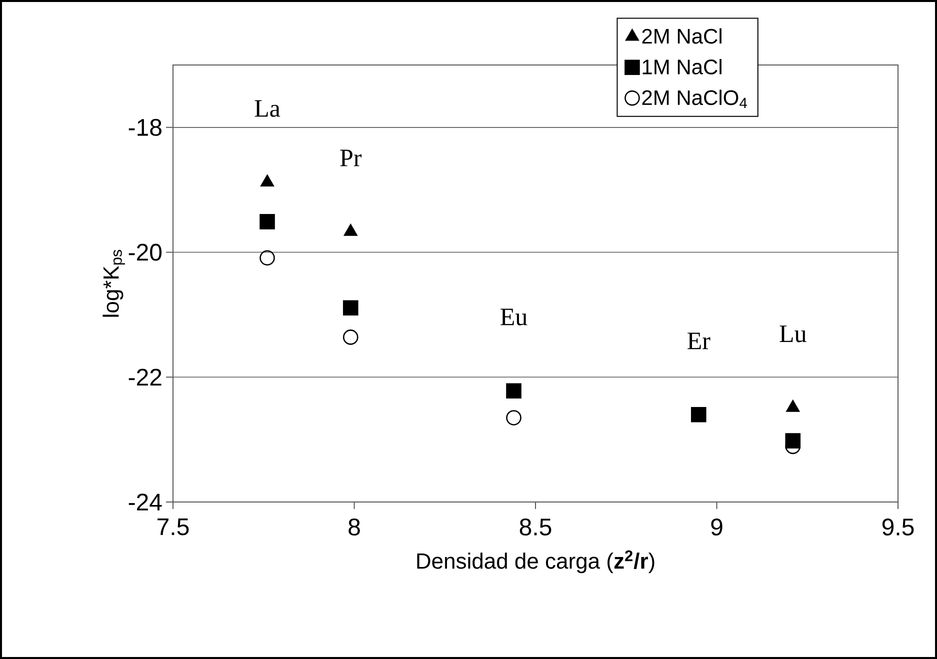 The image size is (937, 659). Describe the element at coordinates (145, 252) in the screenshot. I see `y-tick-label: -20` at that location.